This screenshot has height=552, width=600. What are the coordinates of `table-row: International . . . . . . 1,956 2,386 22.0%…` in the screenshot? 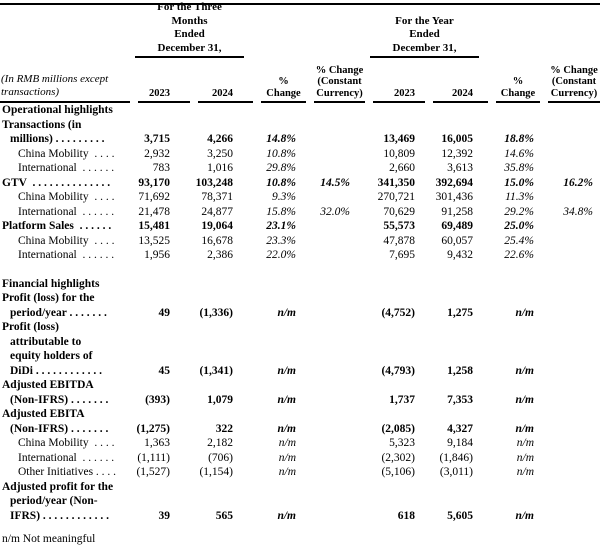 It's located at (300, 255).